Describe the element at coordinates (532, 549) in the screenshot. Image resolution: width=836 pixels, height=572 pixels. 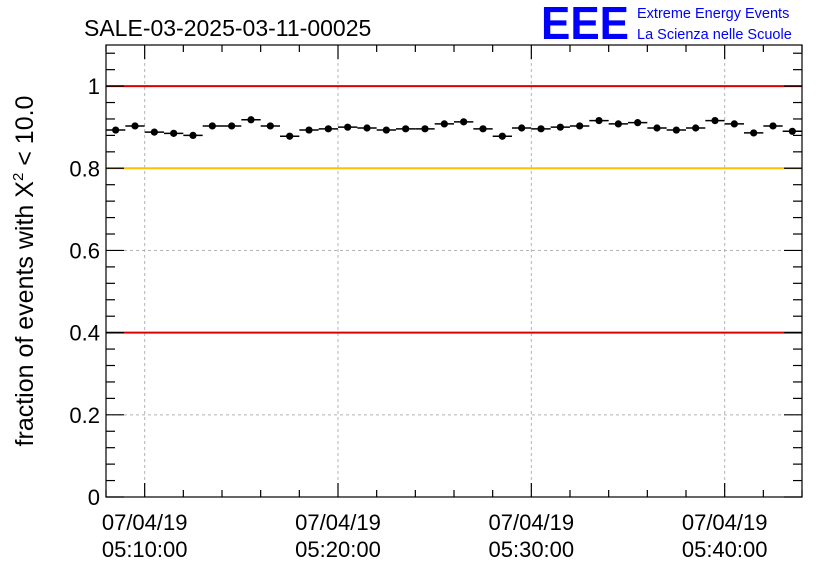
I see `x-tick-label-time: 05:30:00` at that location.